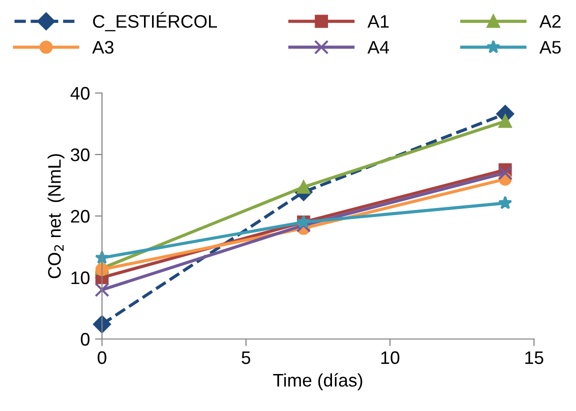 The height and width of the screenshot is (411, 576). What do you see at coordinates (80, 155) in the screenshot?
I see `y-tick-label: 30` at bounding box center [80, 155].